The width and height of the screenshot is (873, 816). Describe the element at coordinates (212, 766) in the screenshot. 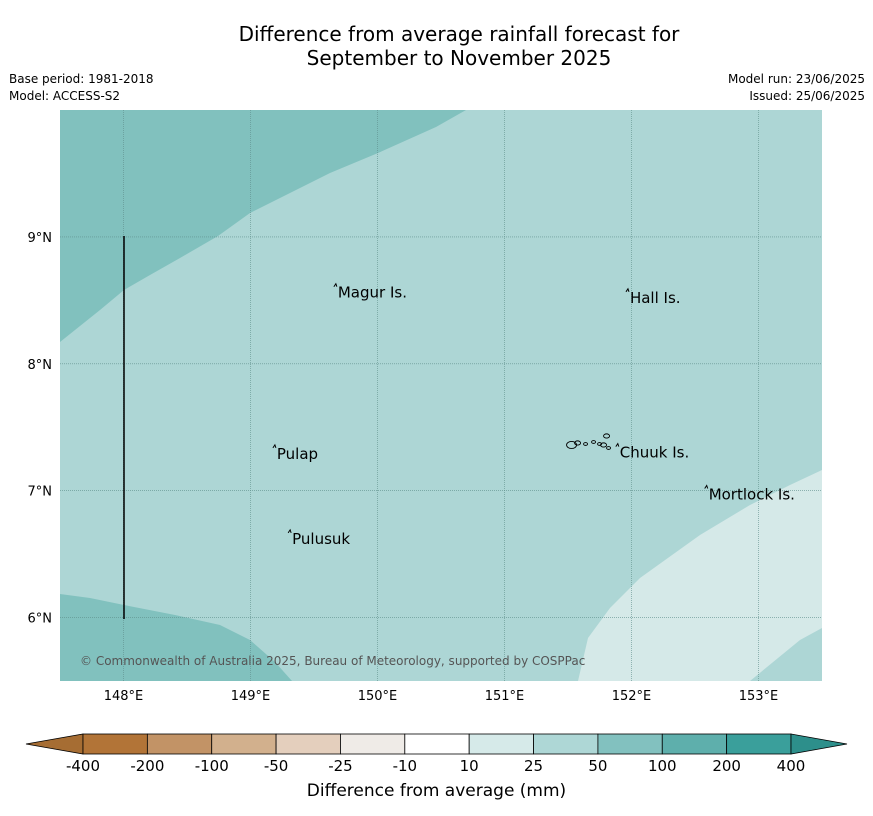

I see `colorbar-tick-label: -100` at that location.